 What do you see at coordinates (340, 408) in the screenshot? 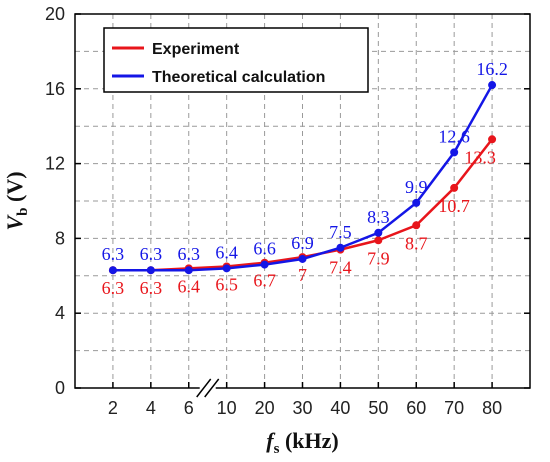
I see `x-tick-label: 40` at bounding box center [340, 408].